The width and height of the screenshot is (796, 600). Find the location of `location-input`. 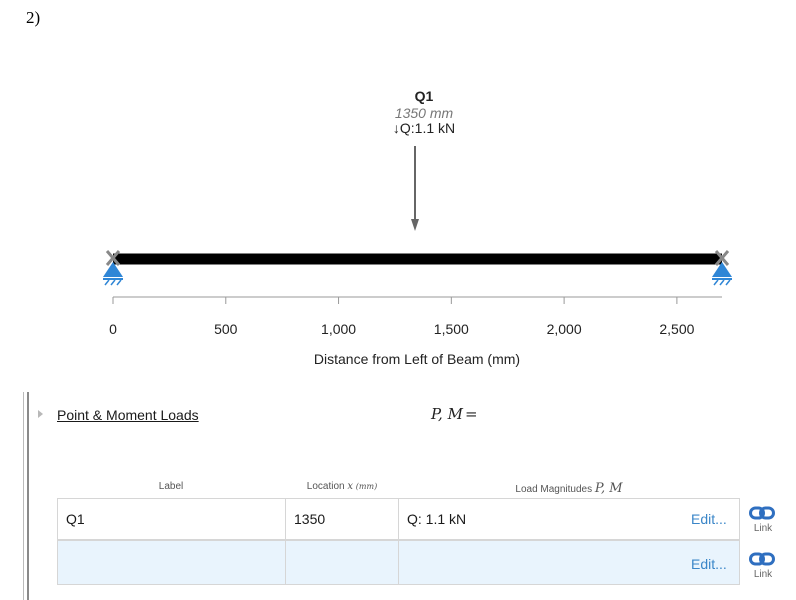

location-input is located at coordinates (342, 562).